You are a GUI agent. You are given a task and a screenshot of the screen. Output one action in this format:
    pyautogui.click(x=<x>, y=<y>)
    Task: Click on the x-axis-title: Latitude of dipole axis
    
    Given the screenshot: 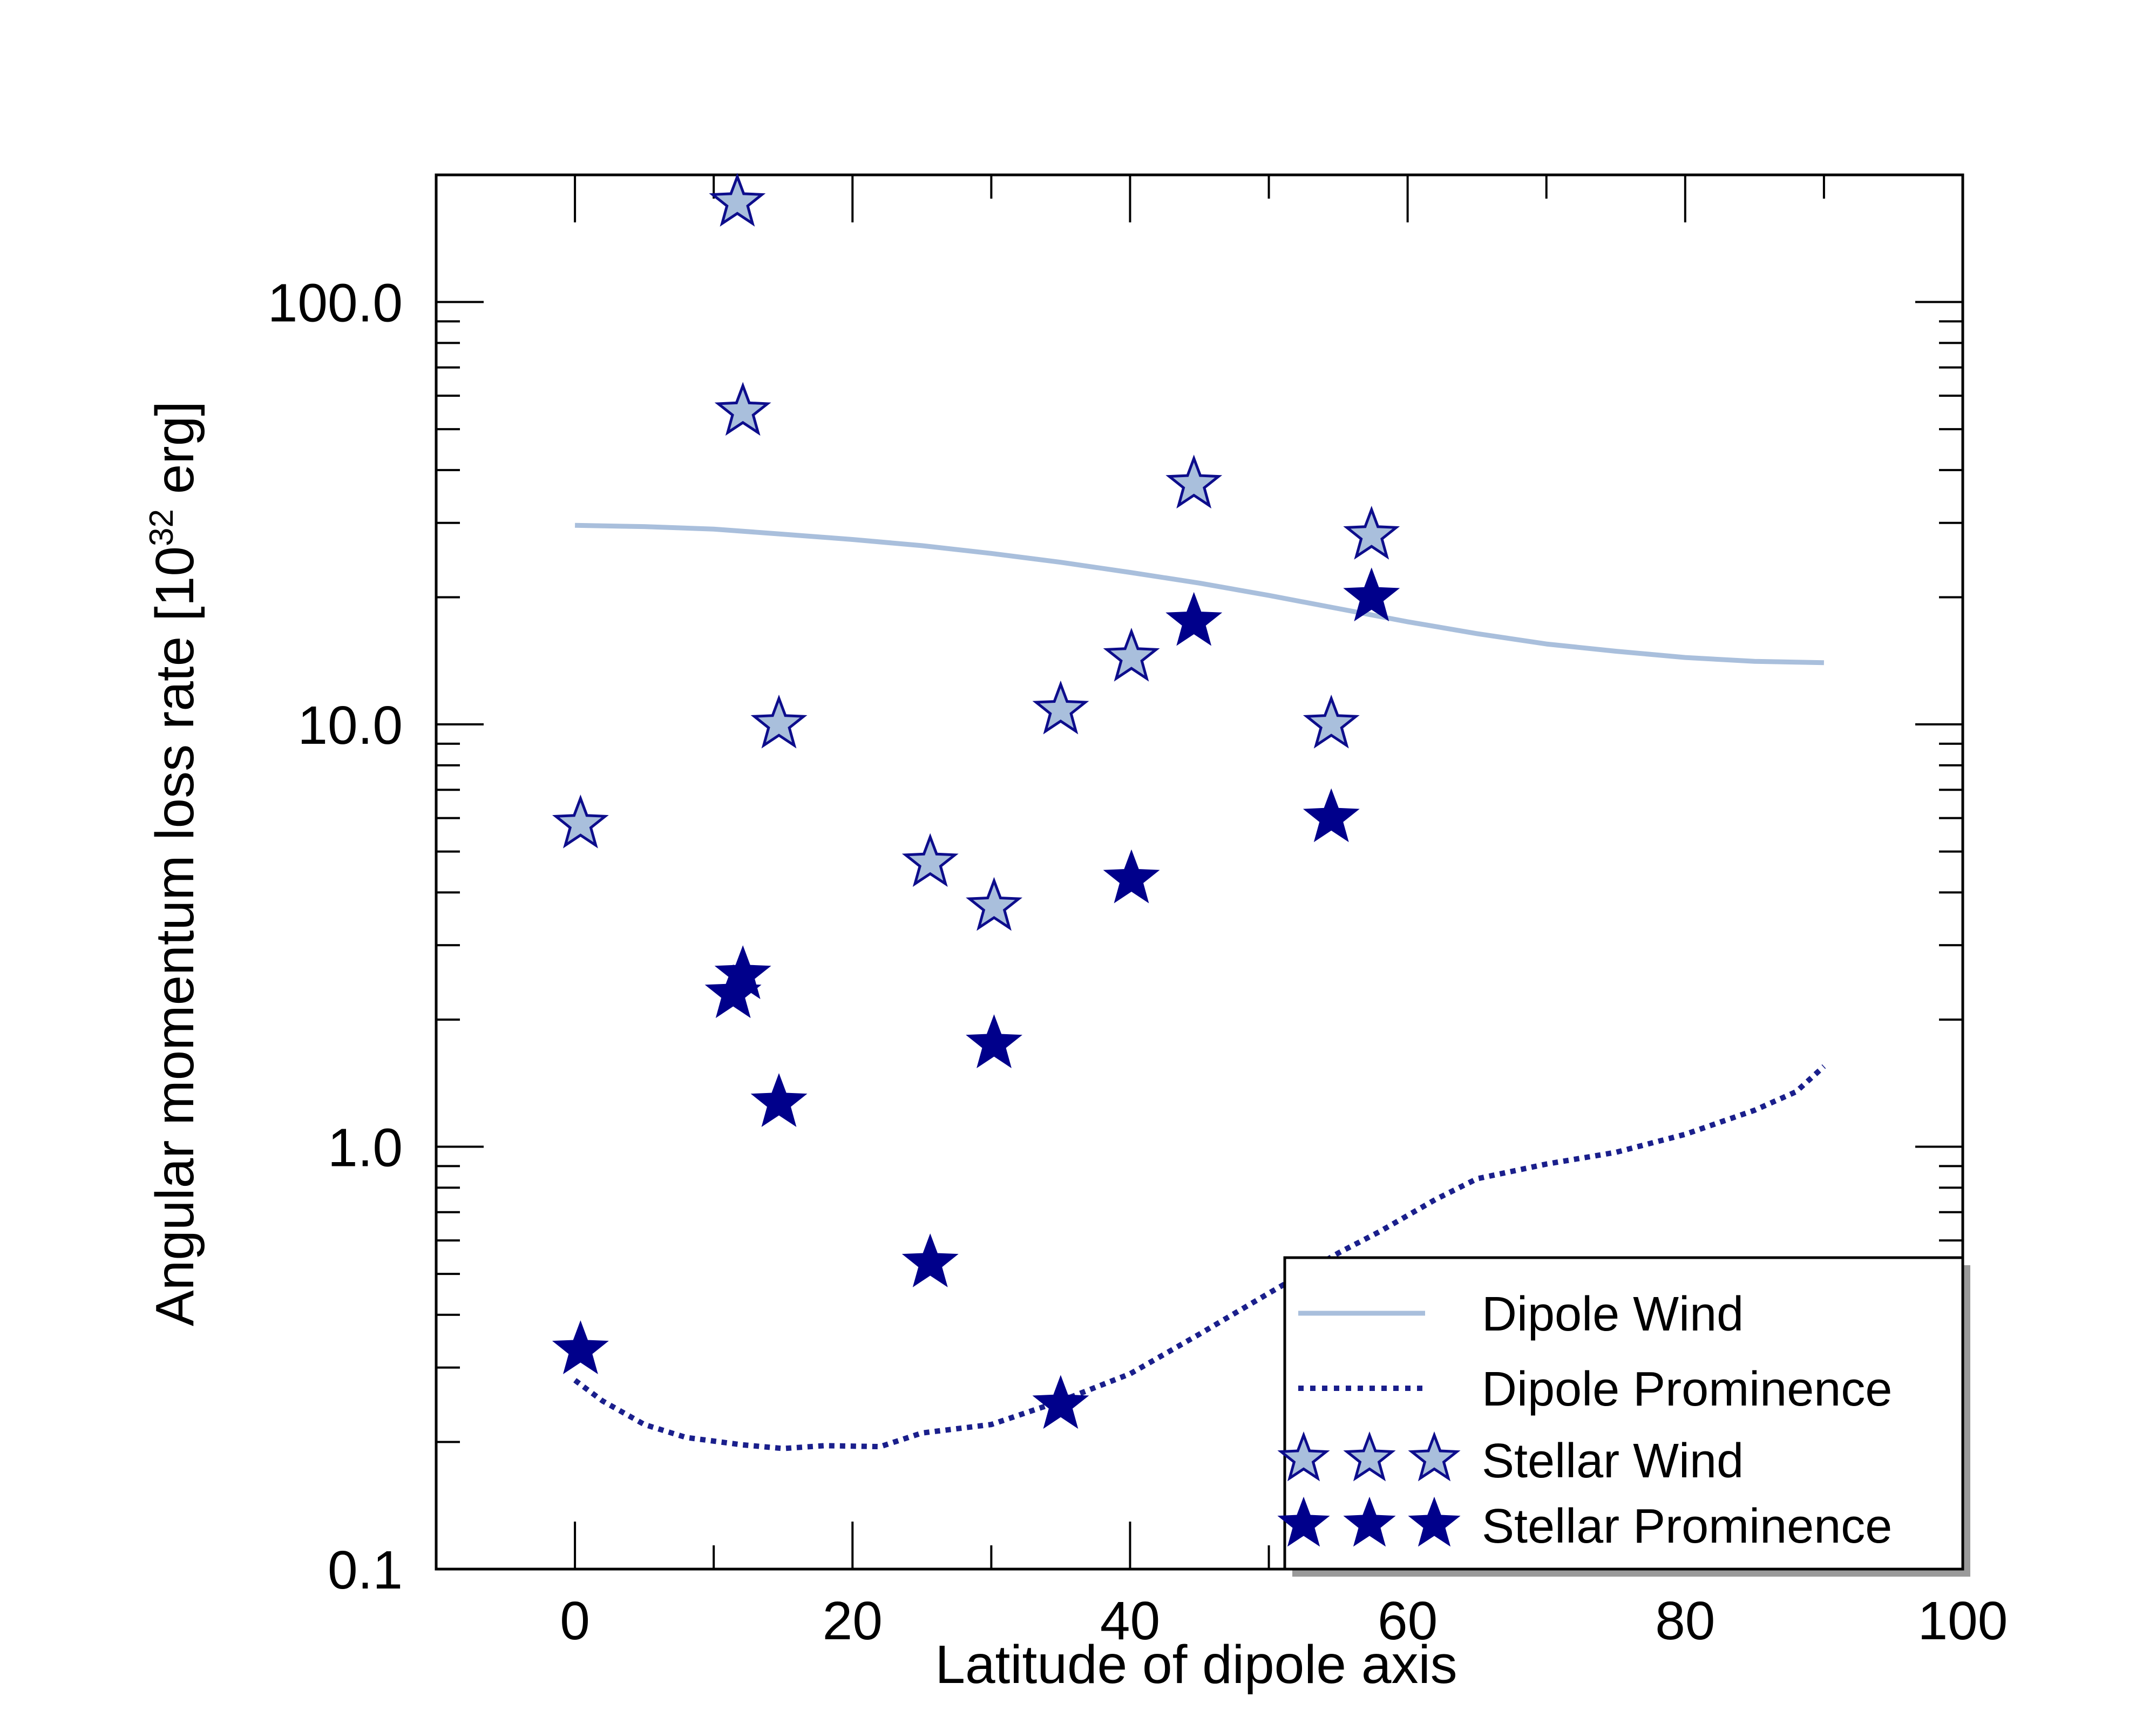 What is the action you would take?
    pyautogui.click(x=1196, y=1664)
    